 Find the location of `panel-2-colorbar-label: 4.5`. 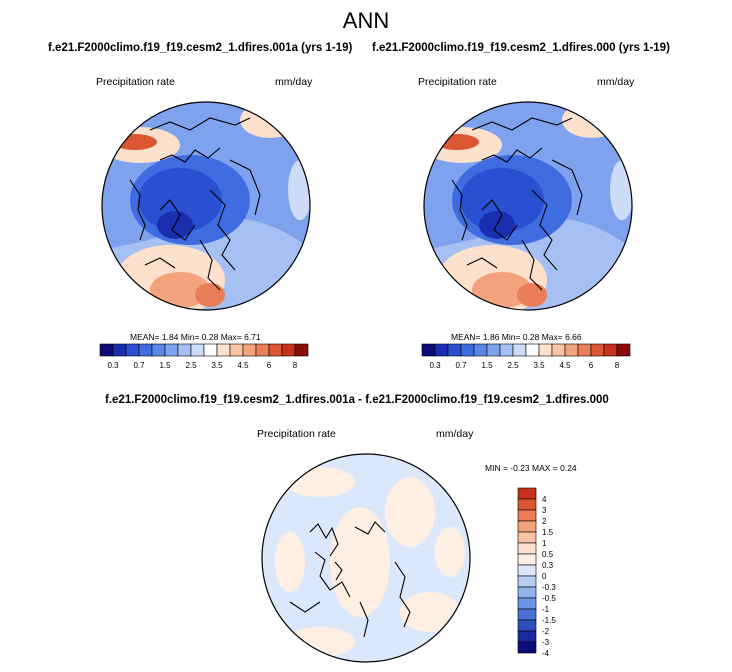

panel-2-colorbar-label: 4.5 is located at coordinates (565, 365).